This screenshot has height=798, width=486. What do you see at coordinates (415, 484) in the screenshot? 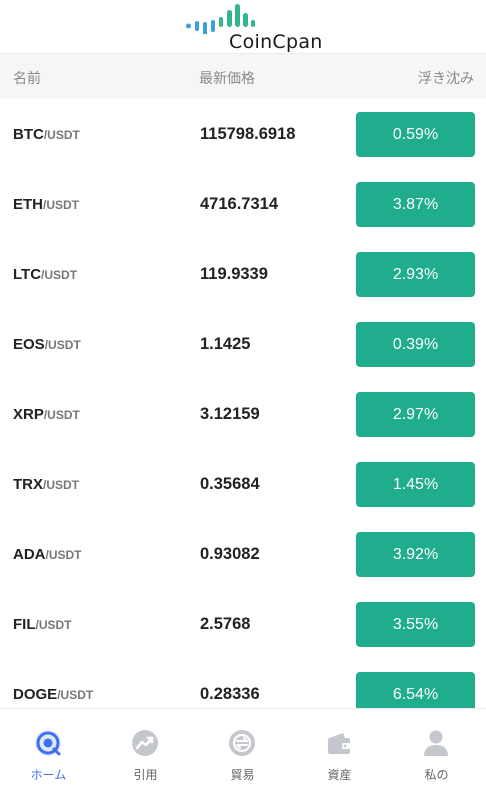
I see `change-badge: 1.45%` at bounding box center [415, 484].